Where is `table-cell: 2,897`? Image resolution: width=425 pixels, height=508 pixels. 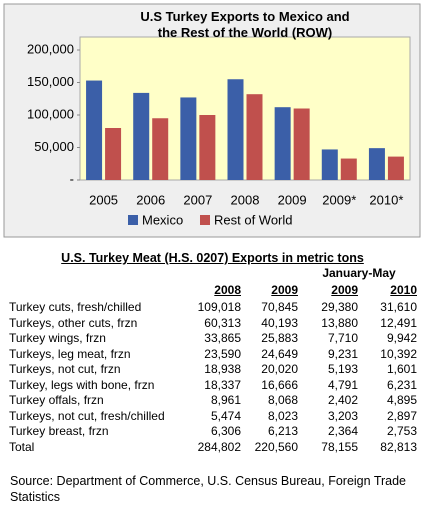 table-cell: 2,897 is located at coordinates (401, 415).